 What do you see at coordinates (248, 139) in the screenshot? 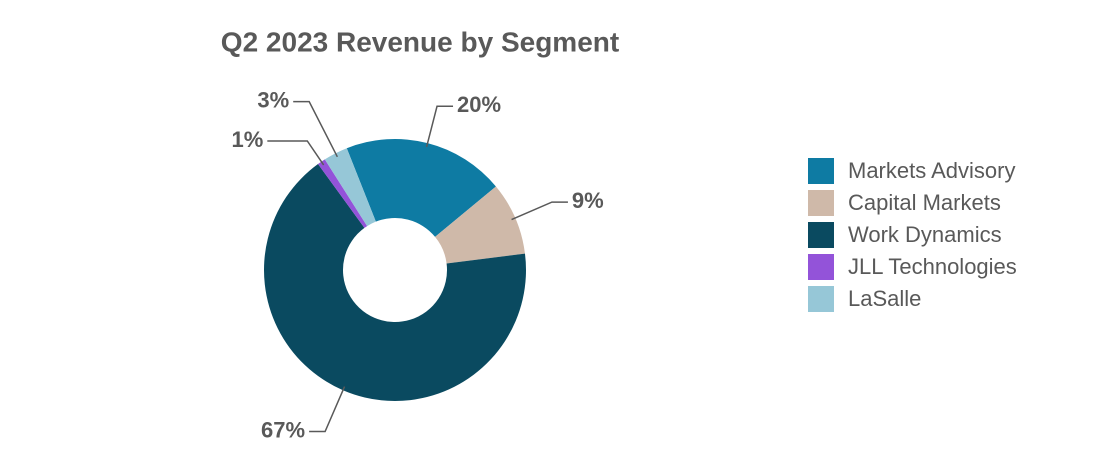
I see `value-label: 1%` at bounding box center [248, 139].